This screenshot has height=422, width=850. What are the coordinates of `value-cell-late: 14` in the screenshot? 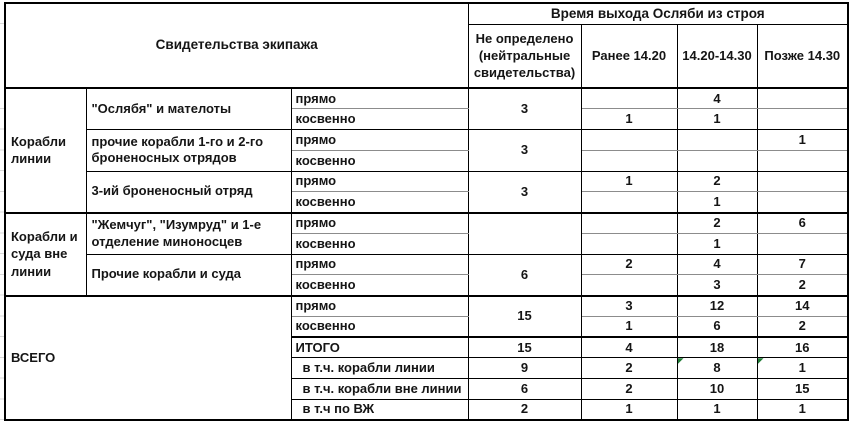 It's located at (803, 306).